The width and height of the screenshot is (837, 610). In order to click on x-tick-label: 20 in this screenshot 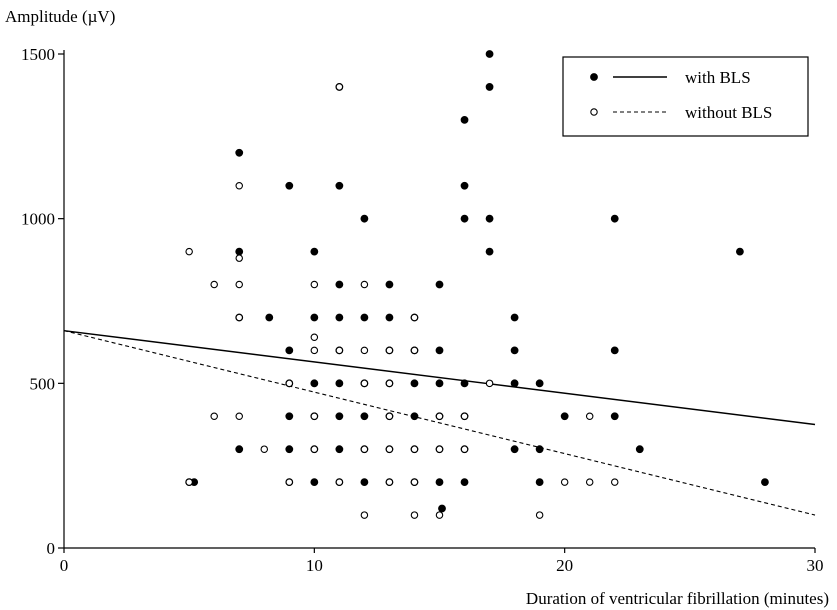, I will do `click(564, 565)`.